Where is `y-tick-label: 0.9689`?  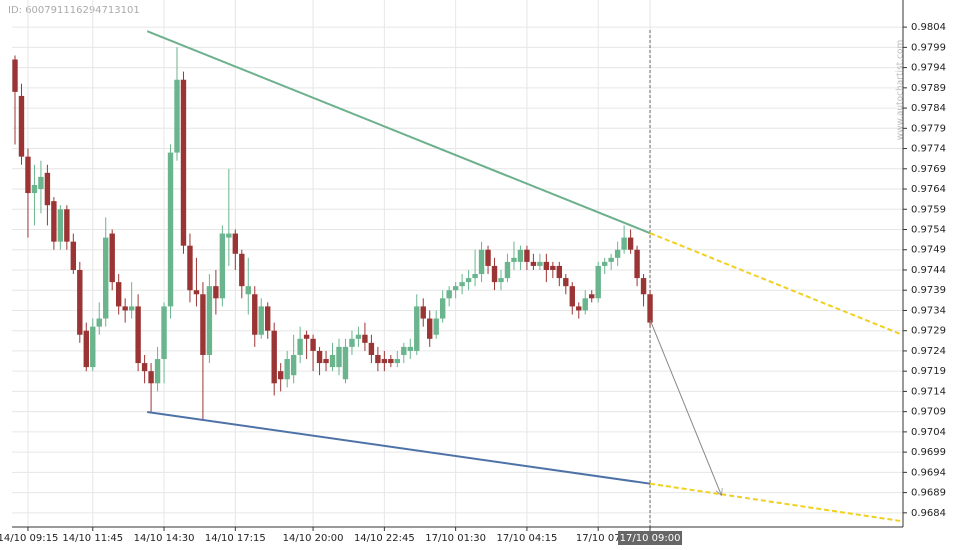 y-tick-label: 0.9689 is located at coordinates (928, 493).